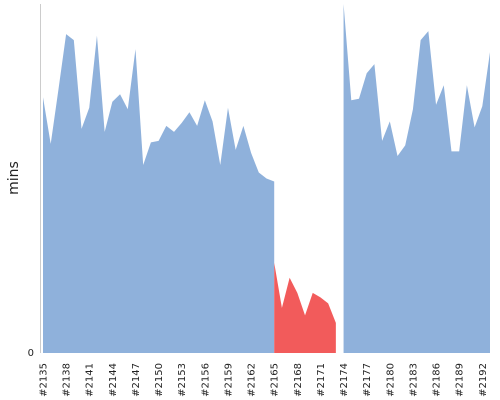 This screenshot has height=400, width=500. What do you see at coordinates (205, 380) in the screenshot?
I see `x-tick-label-7: #2156` at bounding box center [205, 380].